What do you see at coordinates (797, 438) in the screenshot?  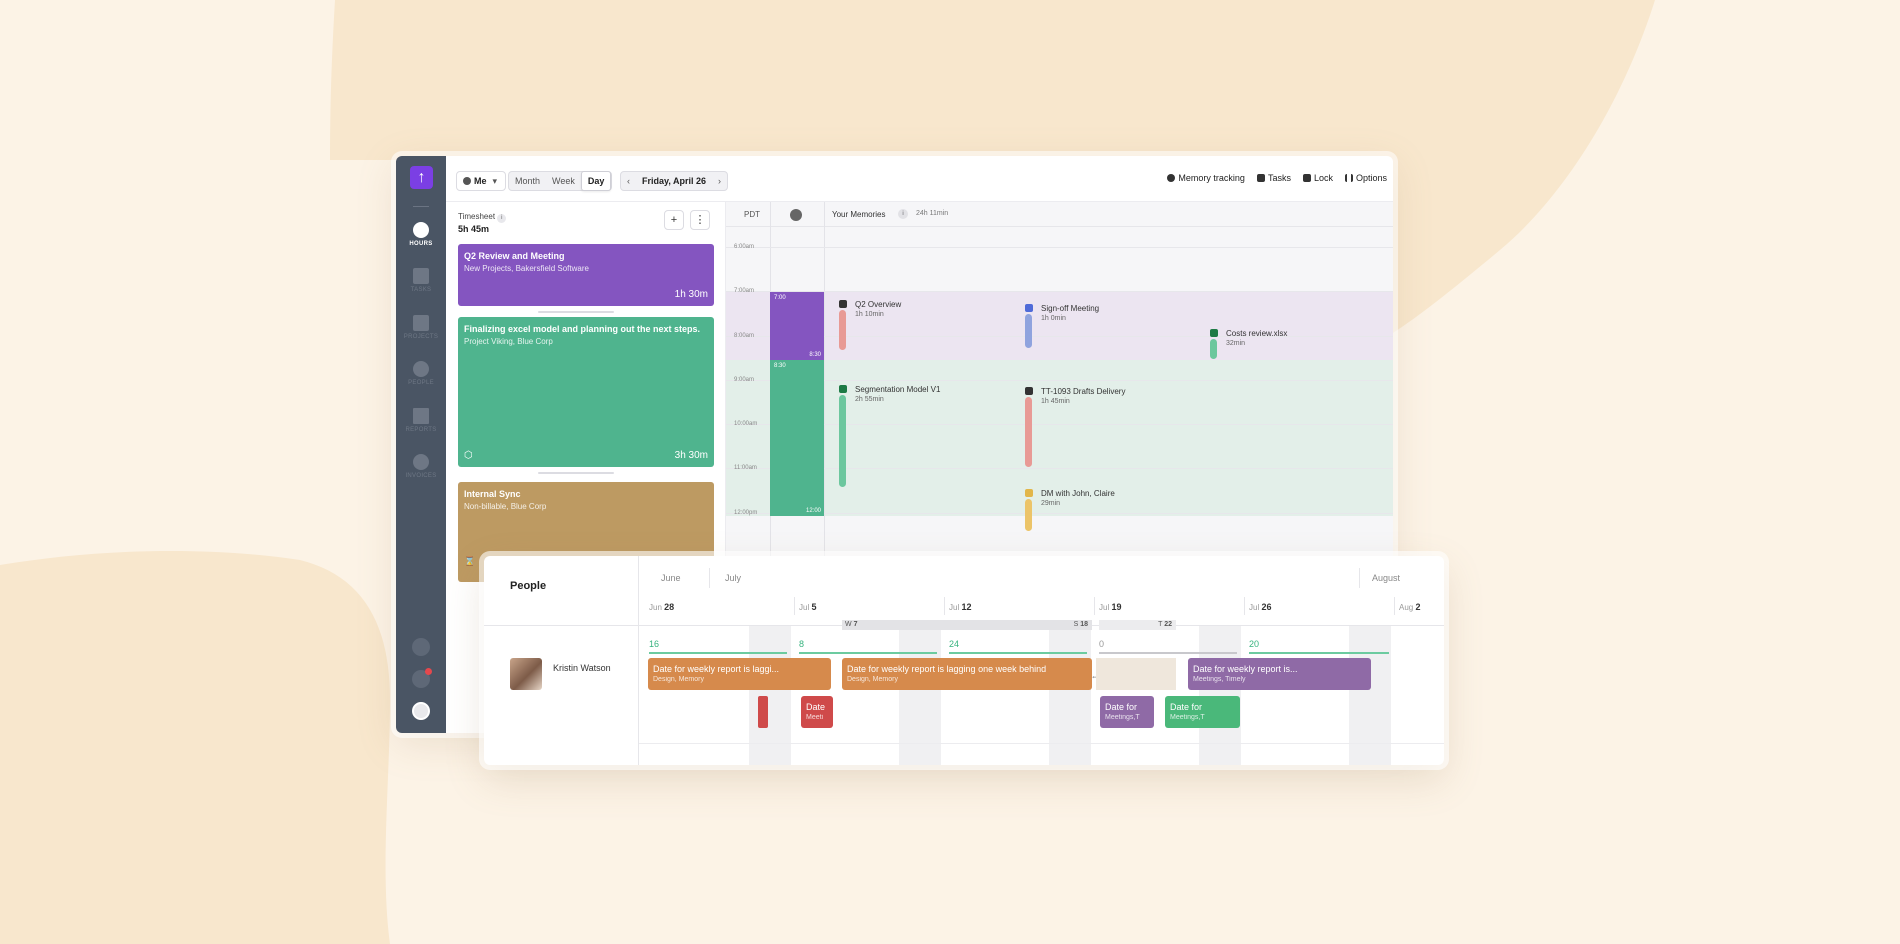 I see `time-block: 8:30 12:00` at bounding box center [797, 438].